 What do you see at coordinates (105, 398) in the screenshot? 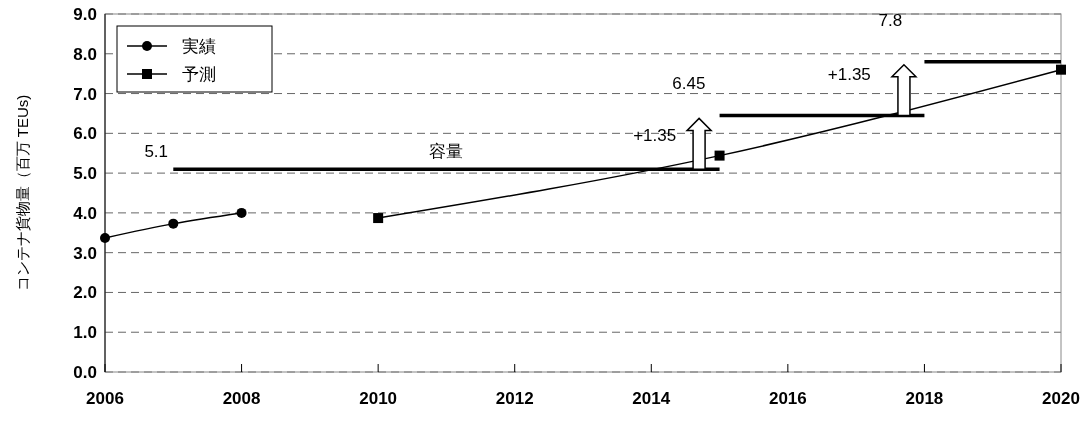
I see `x-tick-label: 2006` at bounding box center [105, 398].